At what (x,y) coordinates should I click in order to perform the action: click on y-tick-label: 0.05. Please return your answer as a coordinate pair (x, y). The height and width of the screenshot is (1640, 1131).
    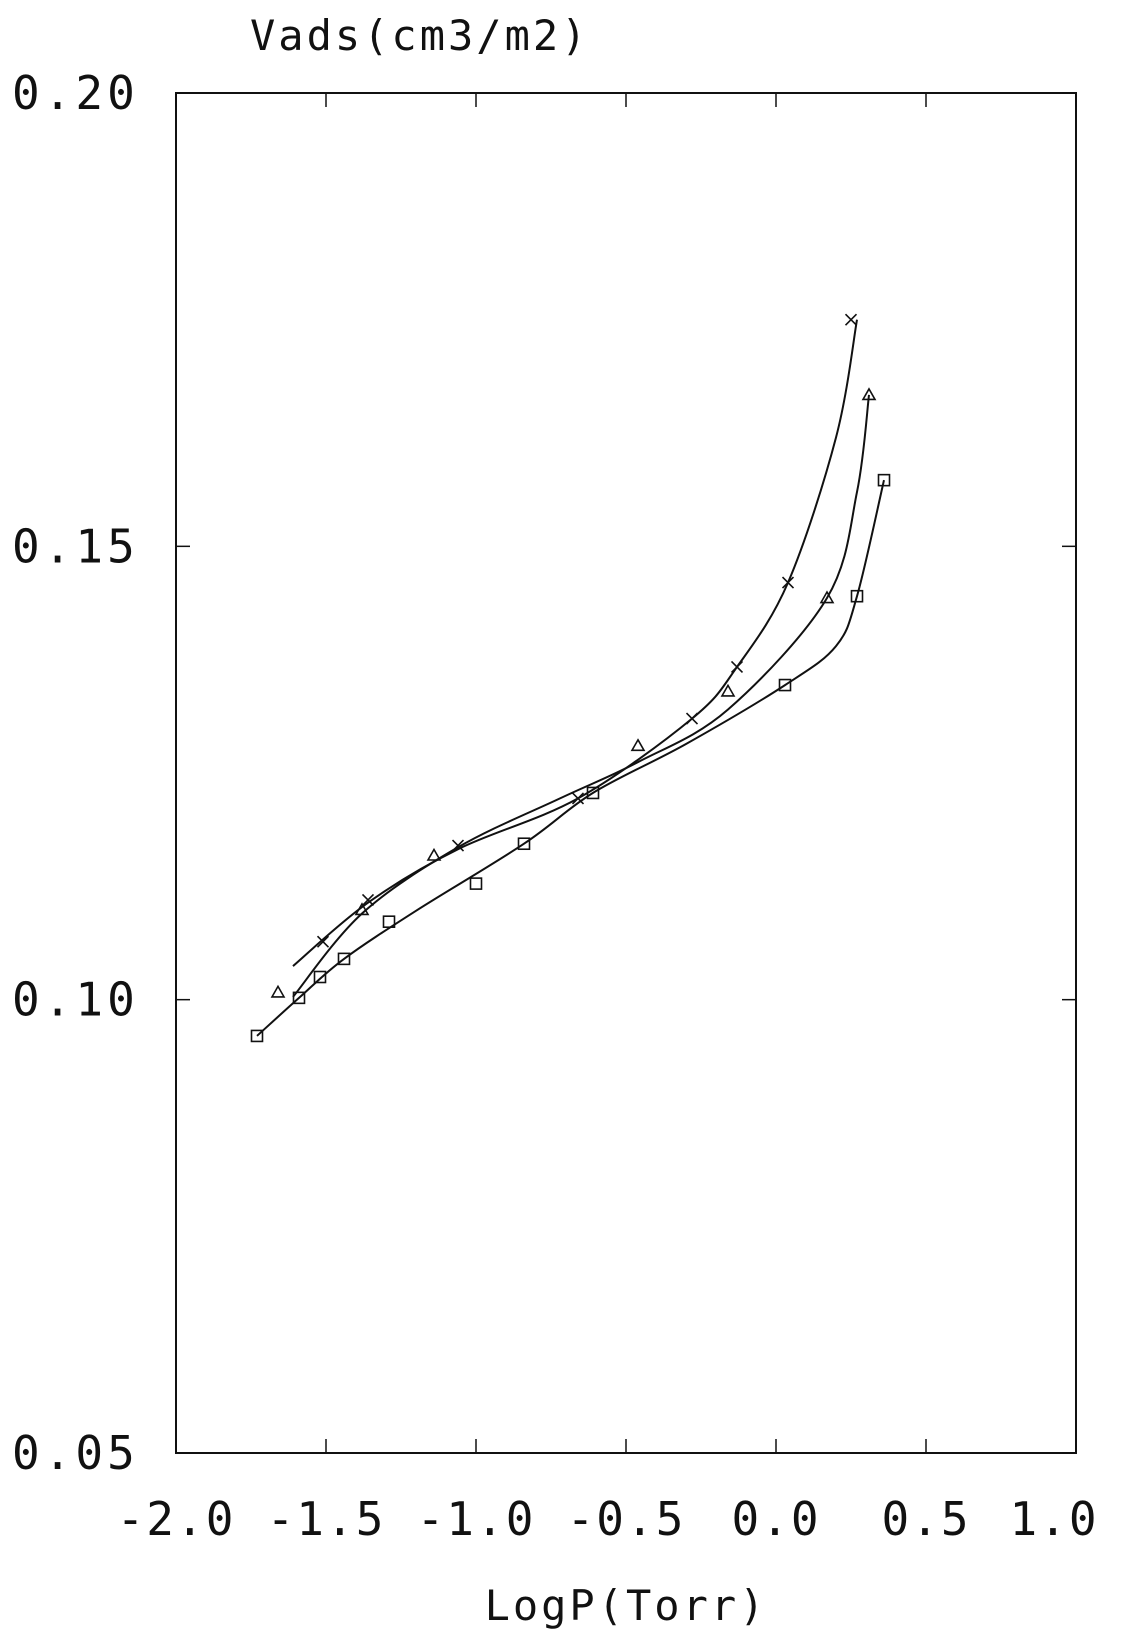
    Looking at the image, I should click on (75, 1453).